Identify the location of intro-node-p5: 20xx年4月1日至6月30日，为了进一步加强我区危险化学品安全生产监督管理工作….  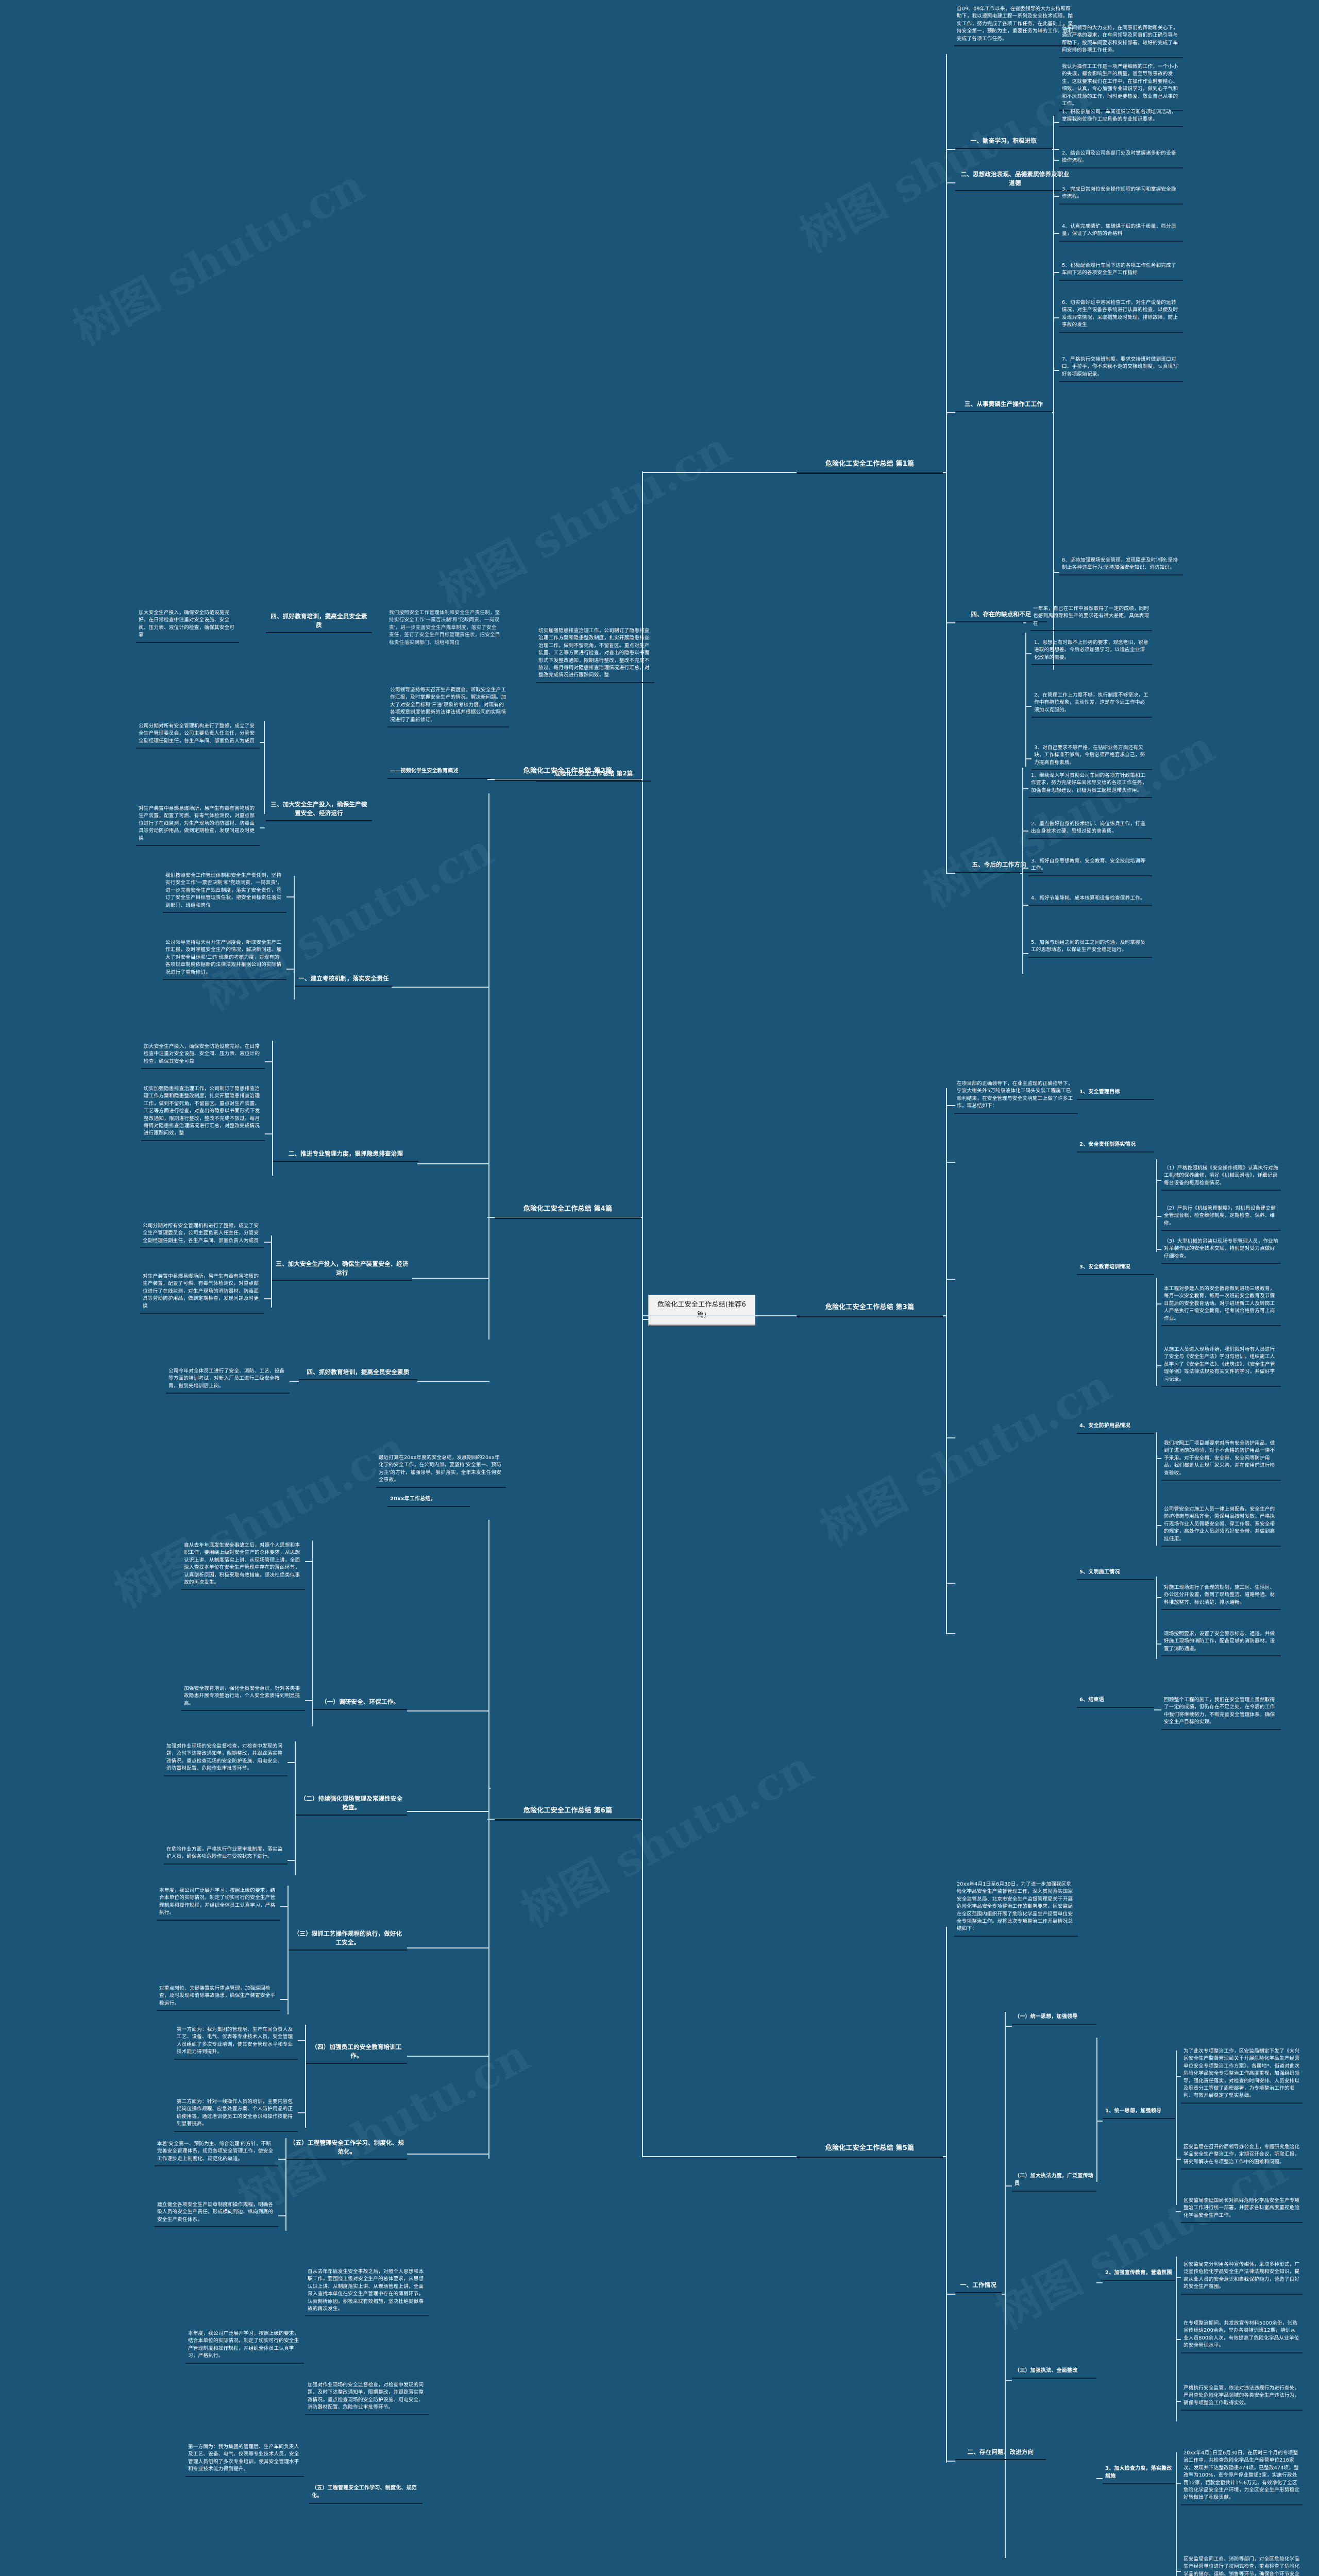
(1016, 1908).